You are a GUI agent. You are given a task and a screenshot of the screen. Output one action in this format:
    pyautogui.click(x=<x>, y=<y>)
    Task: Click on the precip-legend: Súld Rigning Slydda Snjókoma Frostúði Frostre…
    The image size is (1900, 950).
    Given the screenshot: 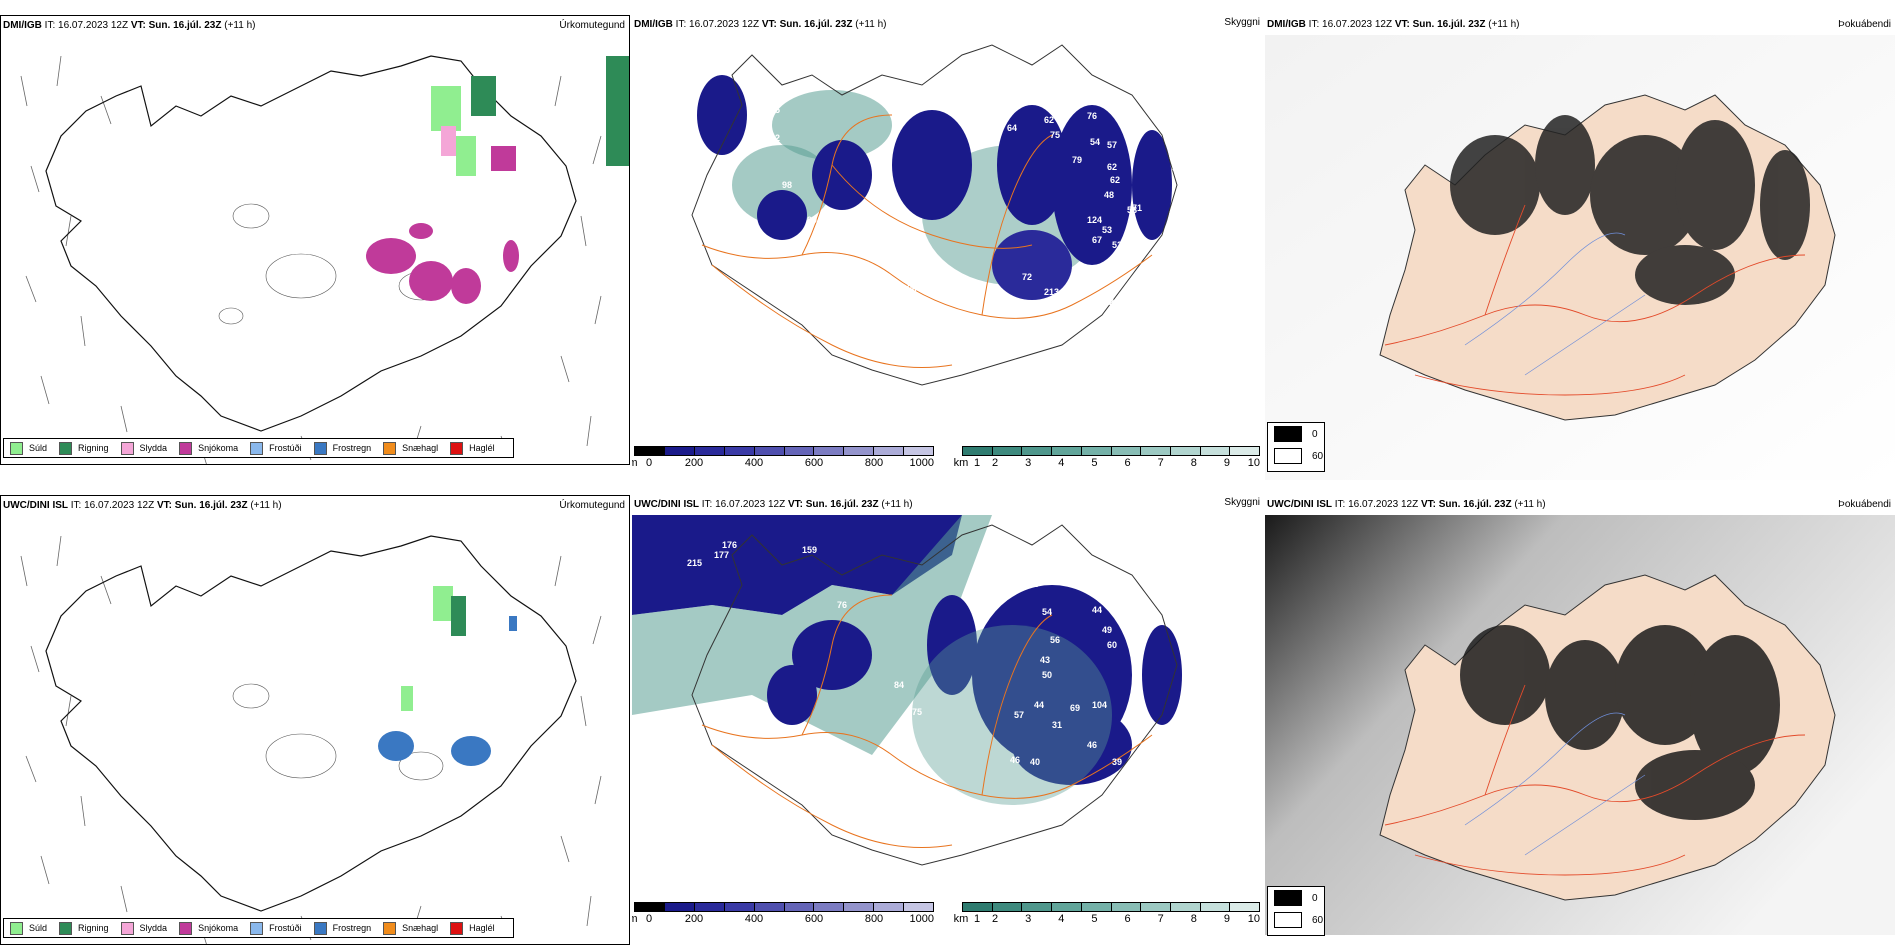 What is the action you would take?
    pyautogui.click(x=258, y=448)
    